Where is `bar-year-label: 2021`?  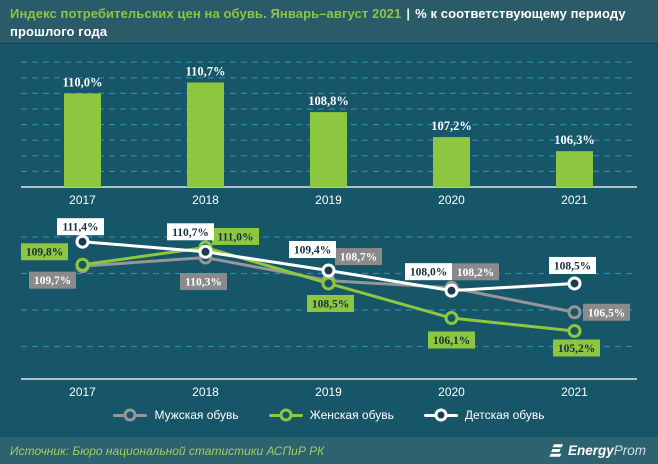 bar-year-label: 2021 is located at coordinates (574, 200).